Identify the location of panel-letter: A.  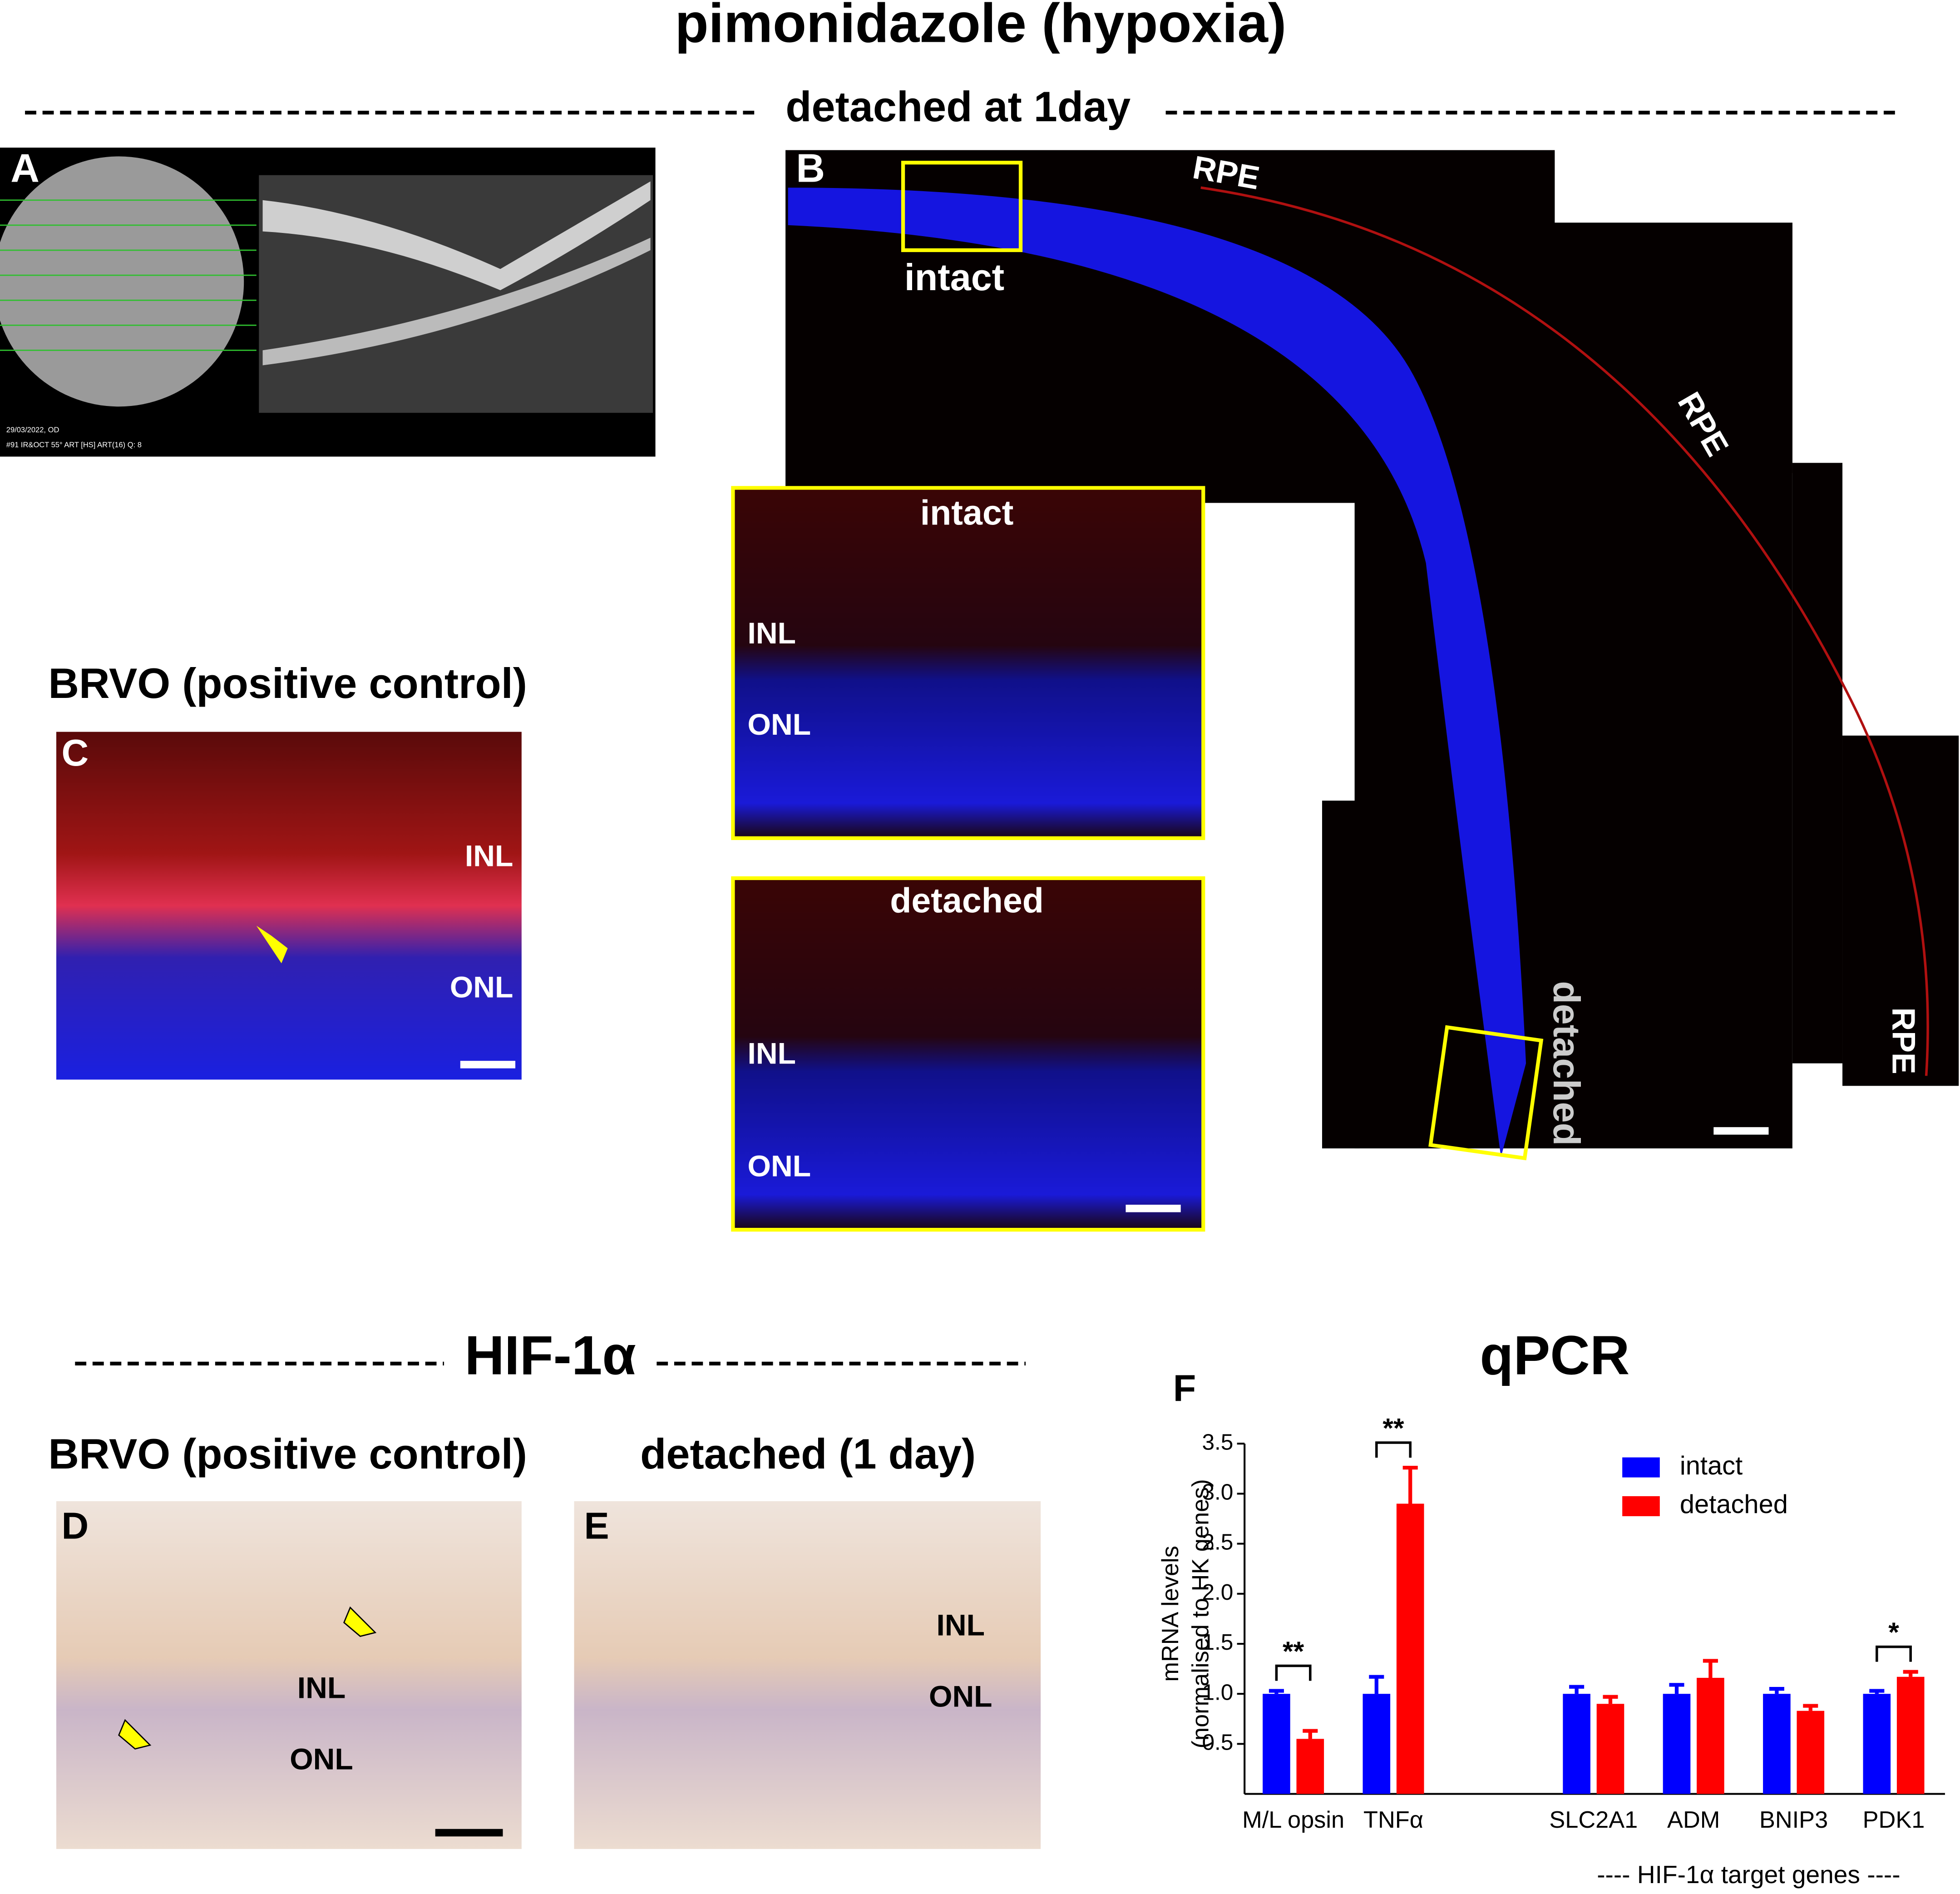
(24, 168).